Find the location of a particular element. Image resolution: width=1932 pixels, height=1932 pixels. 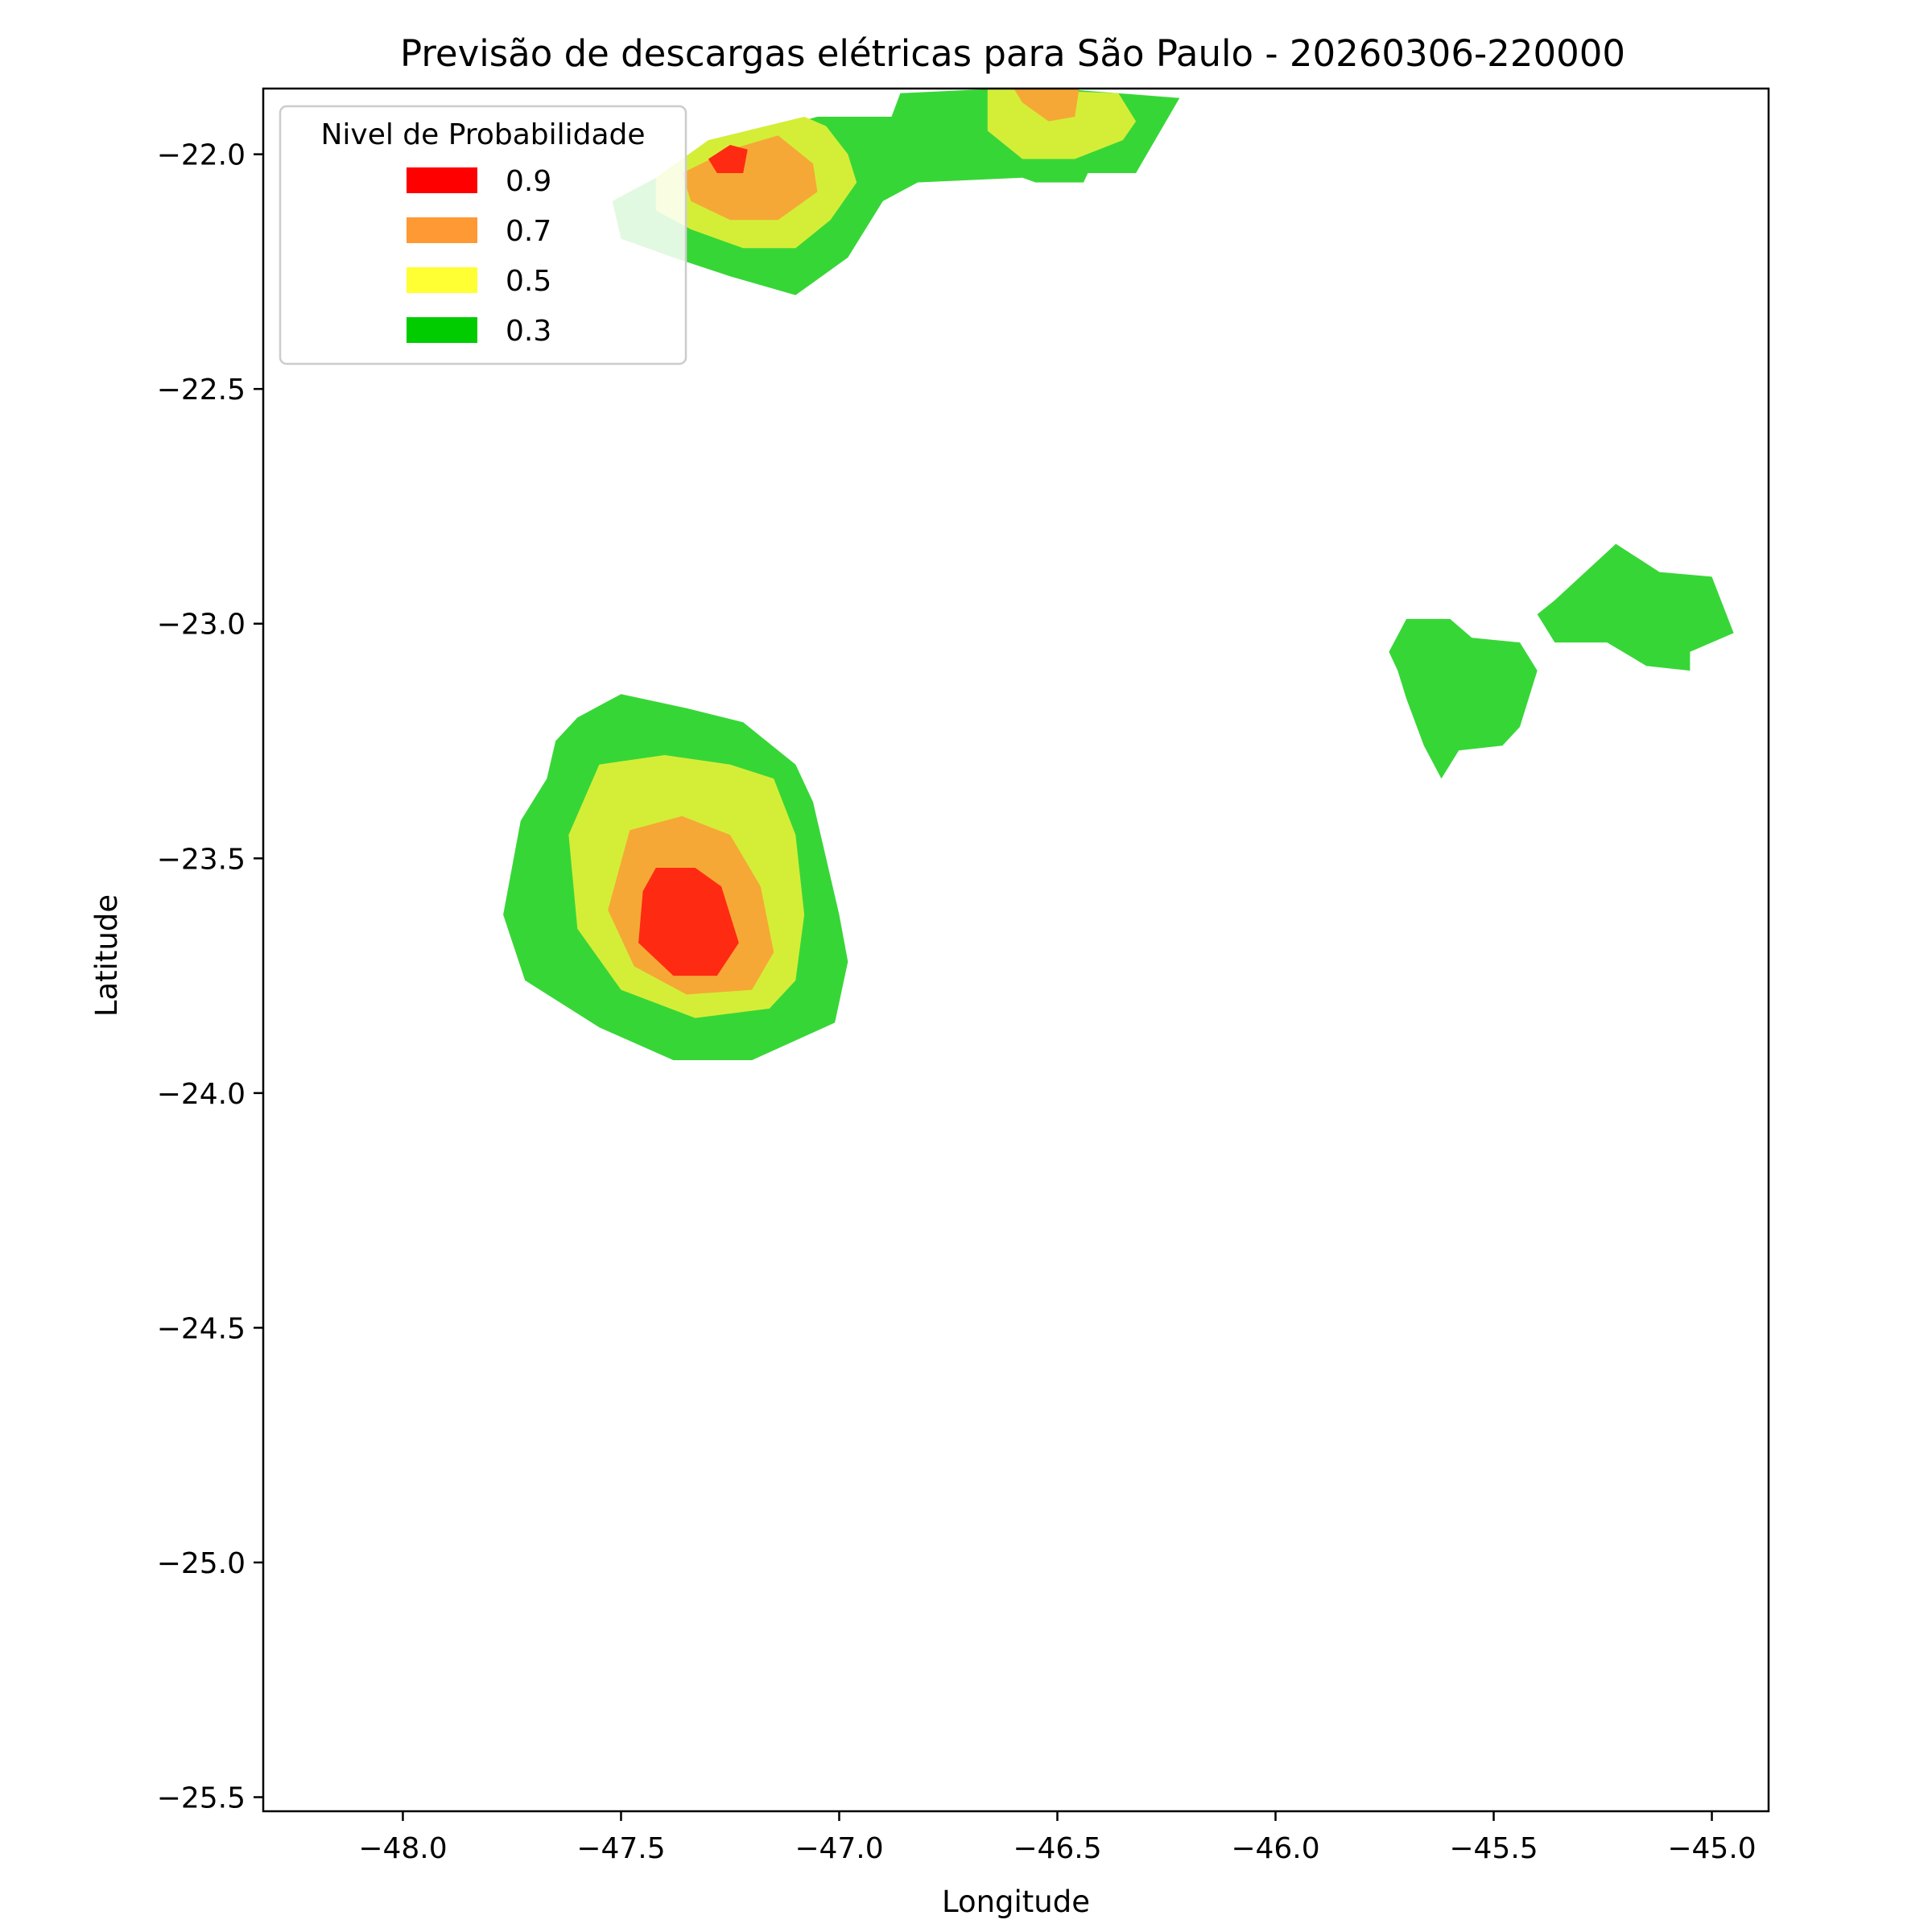

x-tick-label: −45.0 is located at coordinates (1711, 1849).